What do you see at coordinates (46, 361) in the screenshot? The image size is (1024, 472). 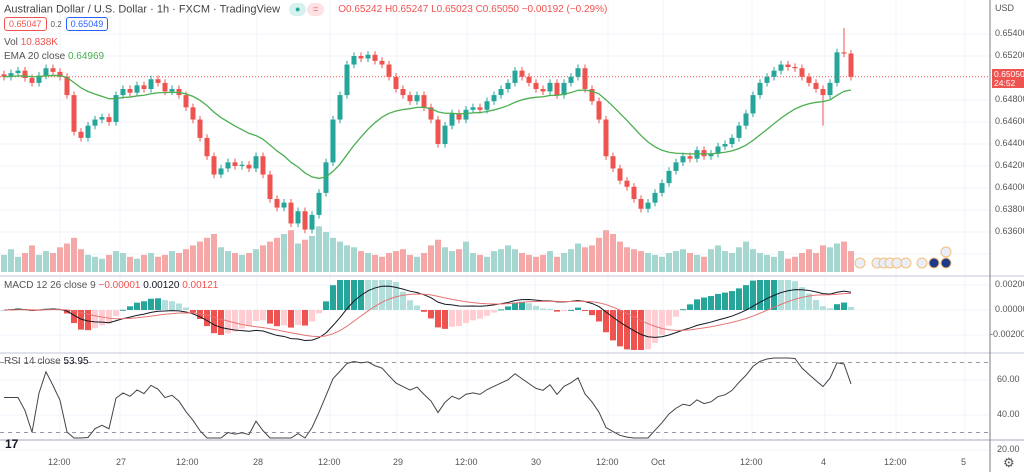 I see `rsi-legend: RSI 14 close 53.95` at bounding box center [46, 361].